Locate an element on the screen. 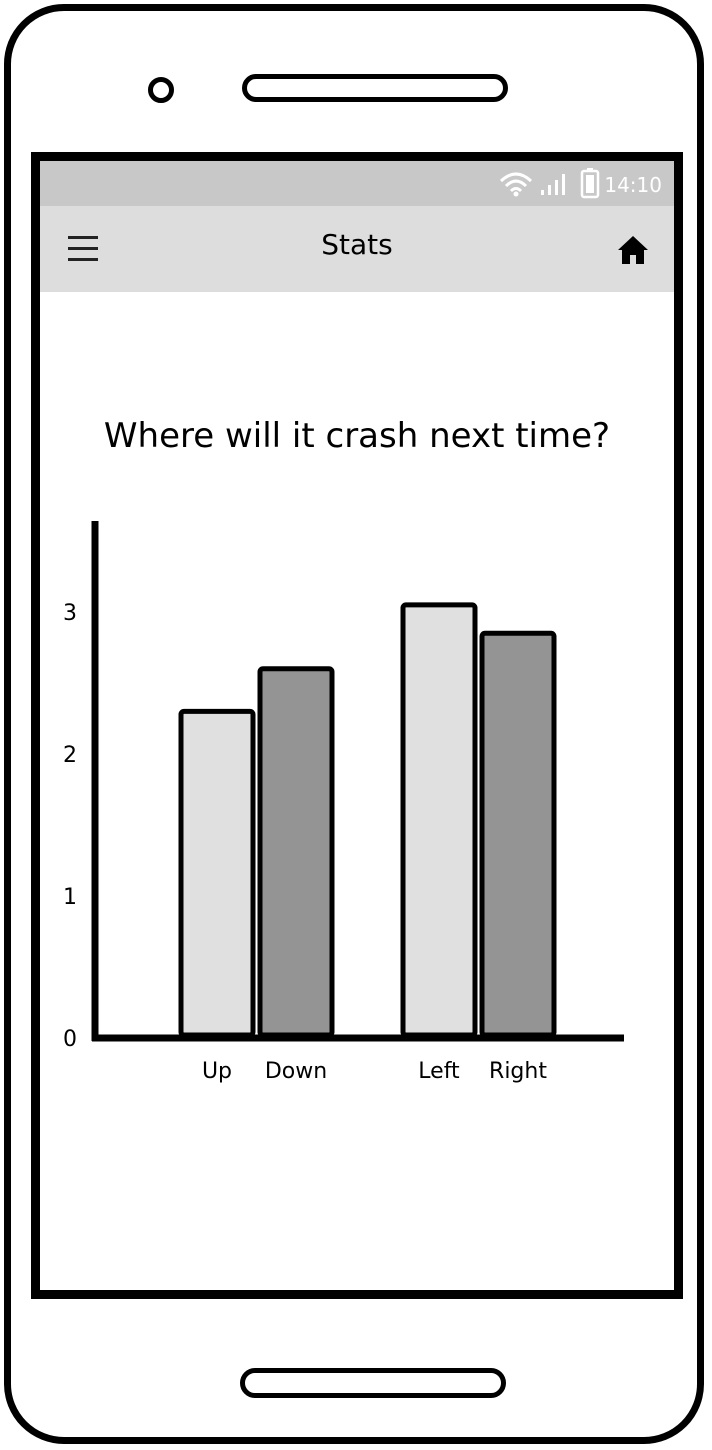 This screenshot has height=1450, width=712. bar-down is located at coordinates (296, 852).